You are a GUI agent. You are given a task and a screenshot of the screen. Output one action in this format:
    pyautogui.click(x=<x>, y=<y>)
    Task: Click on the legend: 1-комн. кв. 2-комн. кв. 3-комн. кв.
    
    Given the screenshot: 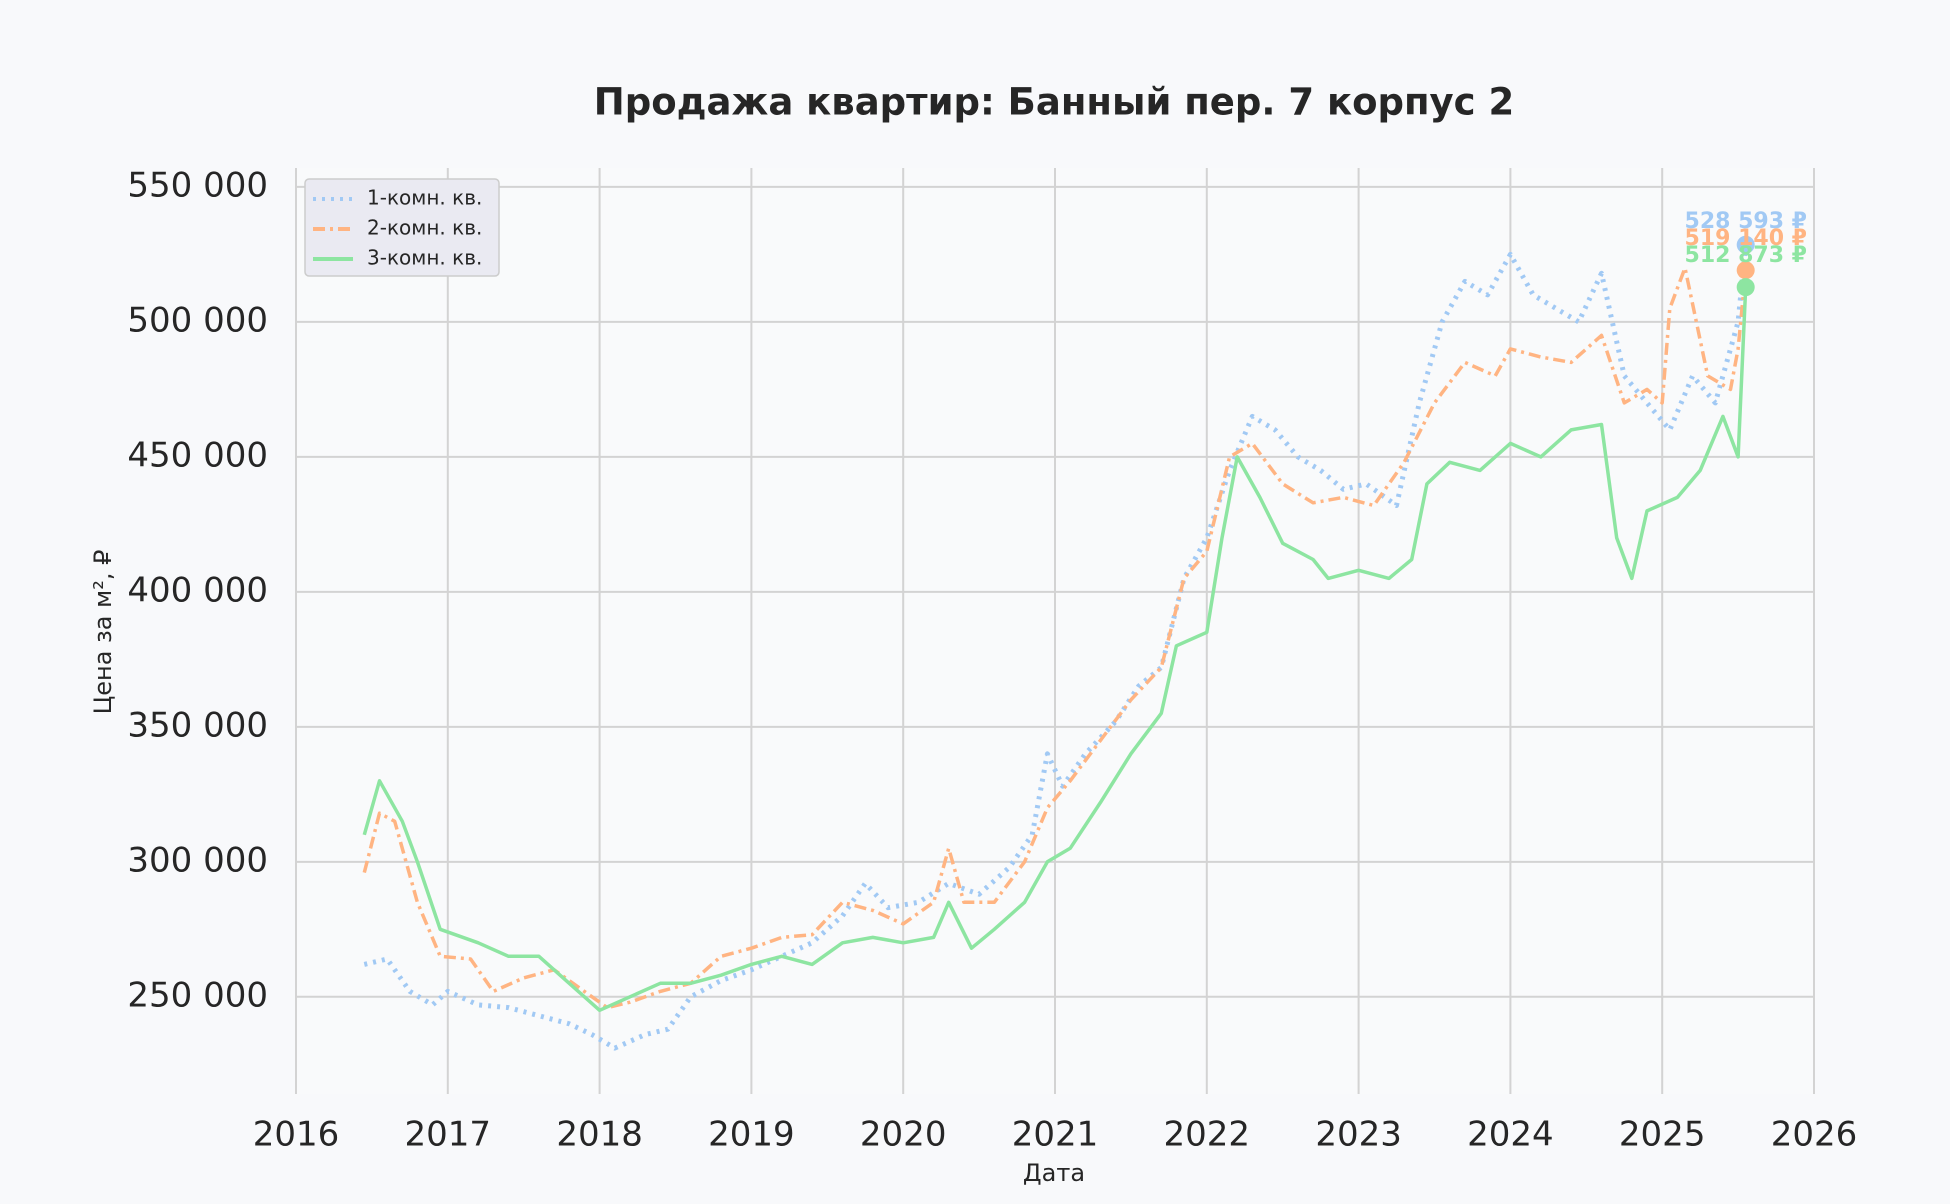 What is the action you would take?
    pyautogui.click(x=402, y=227)
    